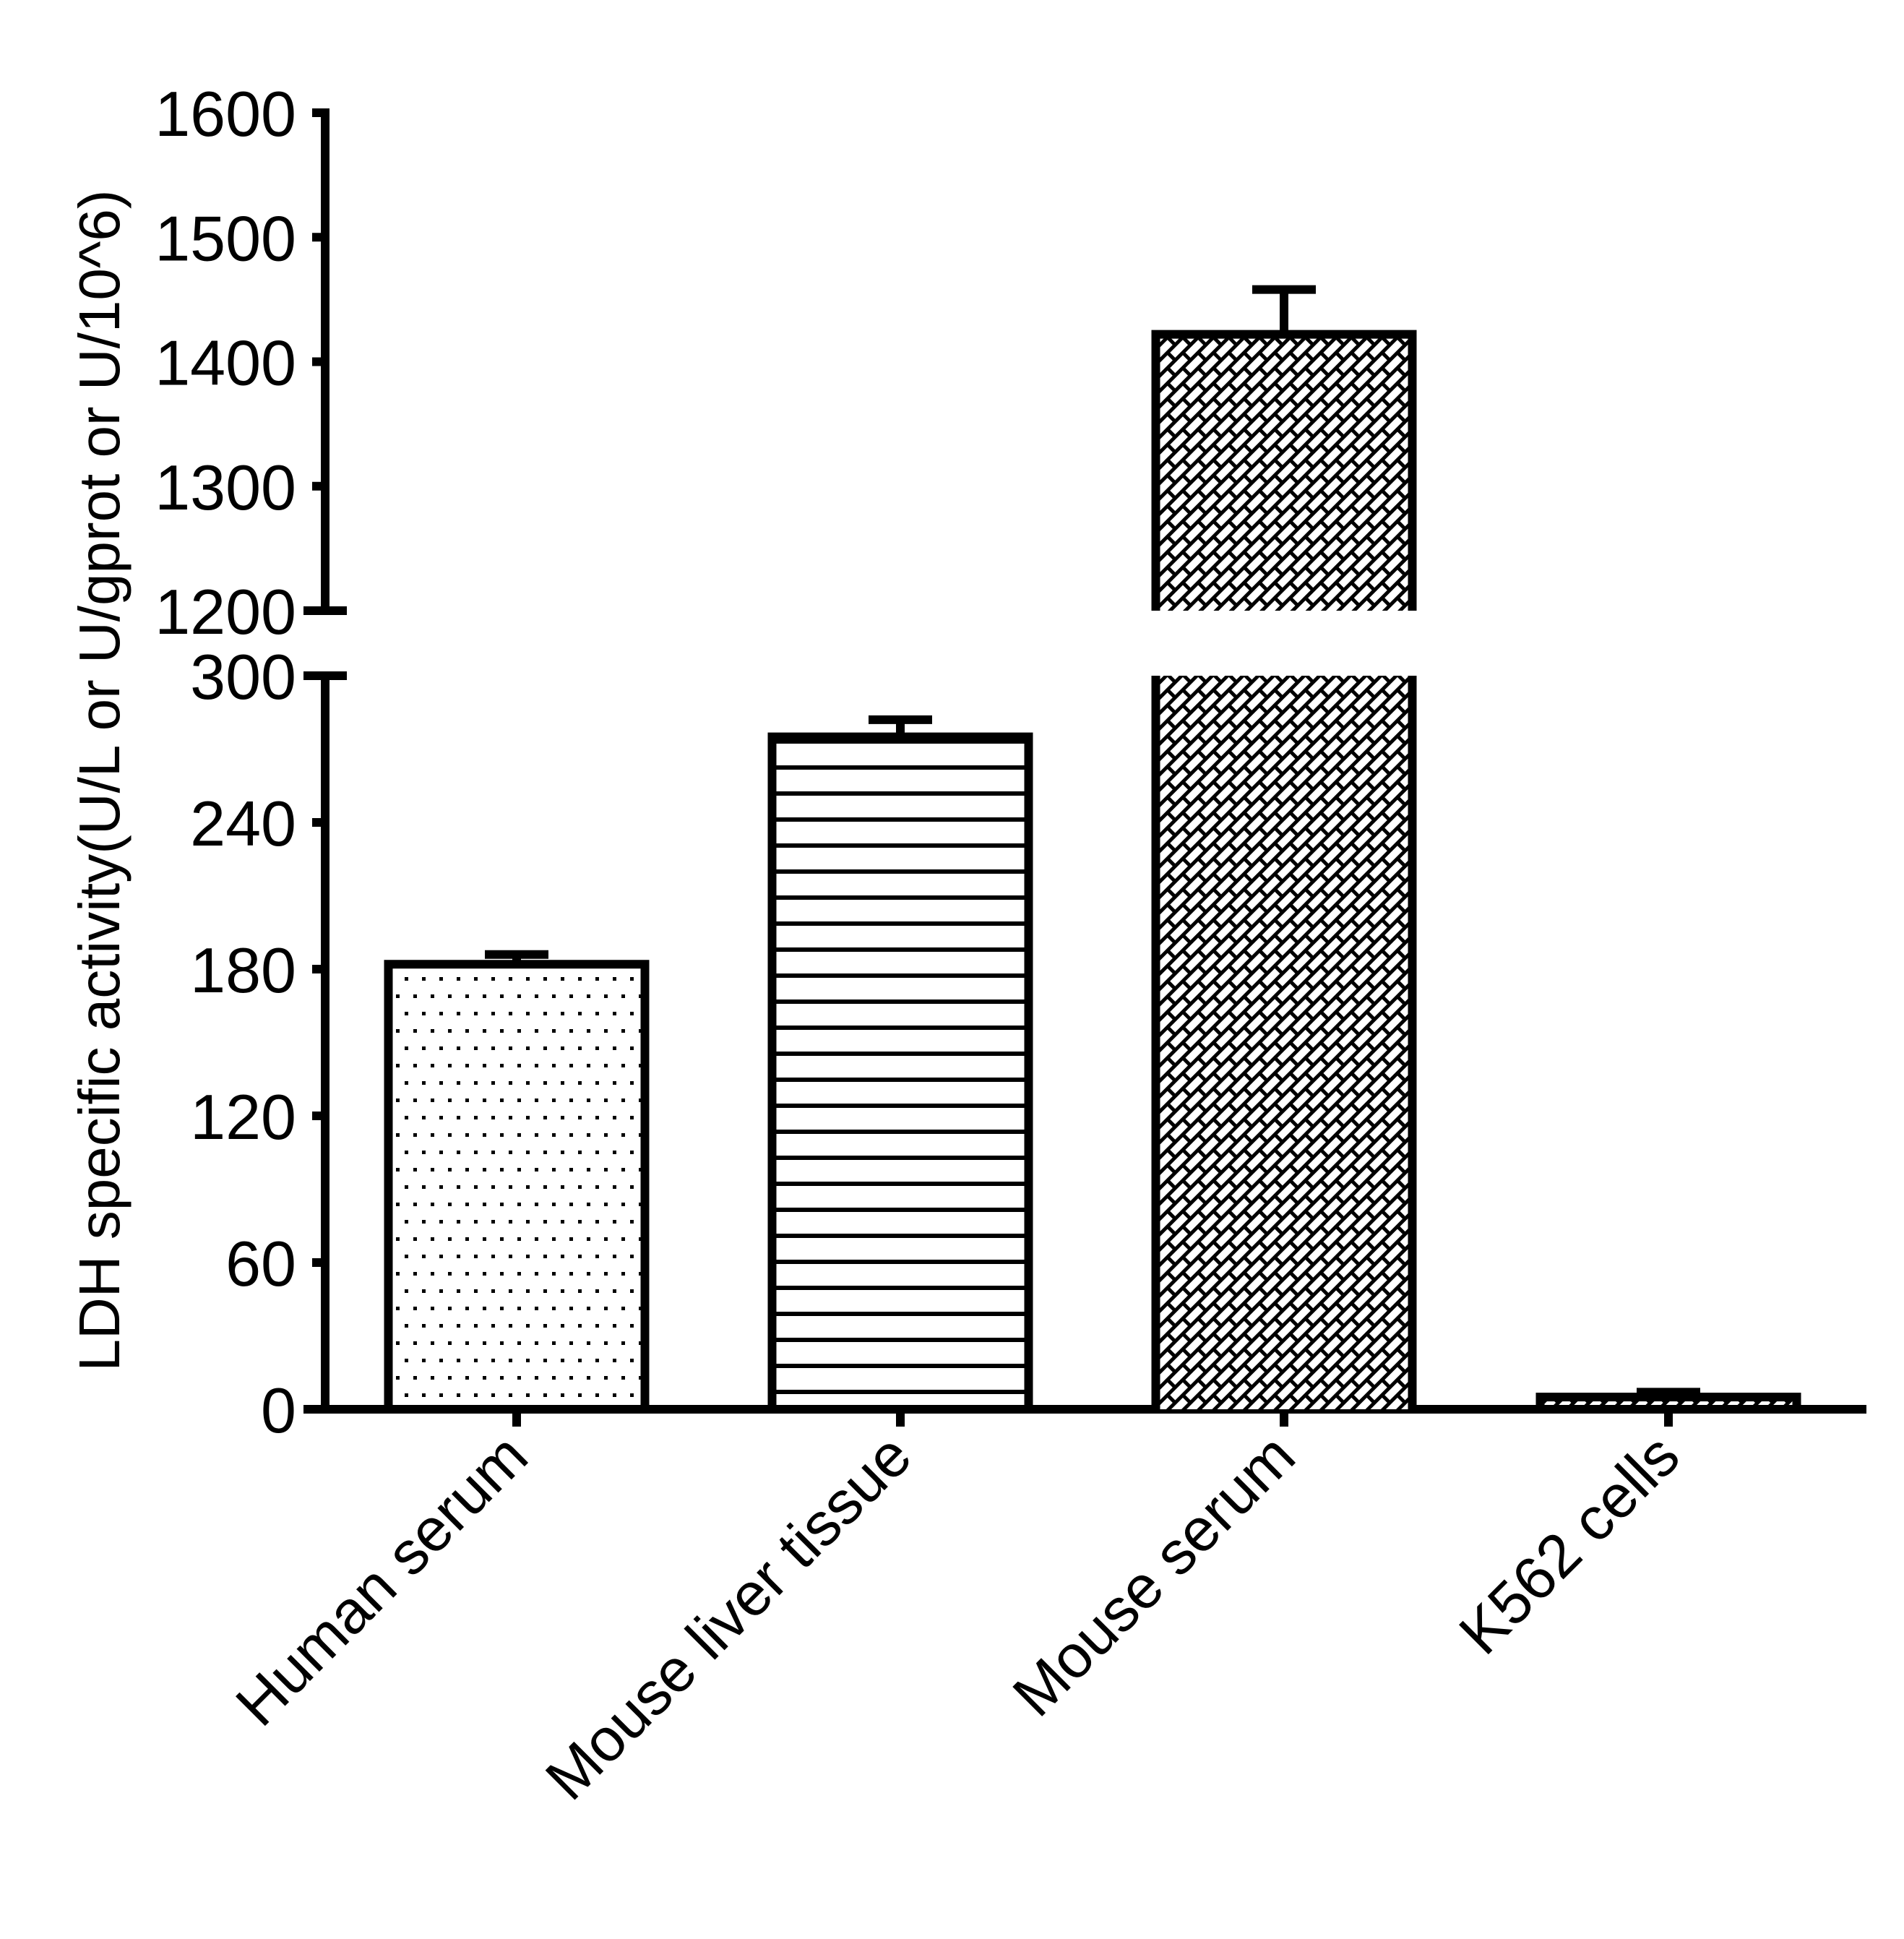 The width and height of the screenshot is (1904, 1939). What do you see at coordinates (243, 823) in the screenshot?
I see `y-tick-label: 240` at bounding box center [243, 823].